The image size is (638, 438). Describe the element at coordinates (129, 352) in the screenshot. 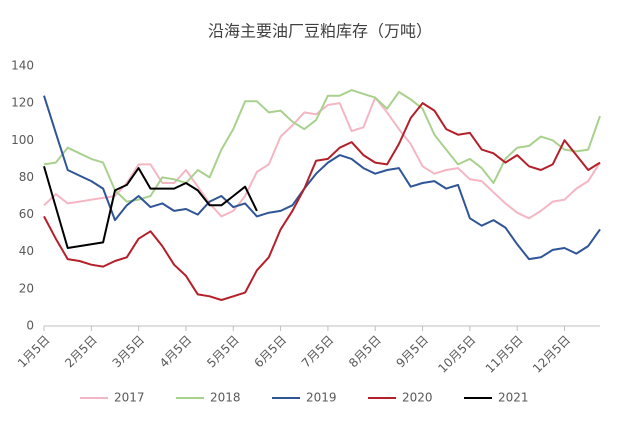

I see `x-tick-label: 3月5日` at that location.